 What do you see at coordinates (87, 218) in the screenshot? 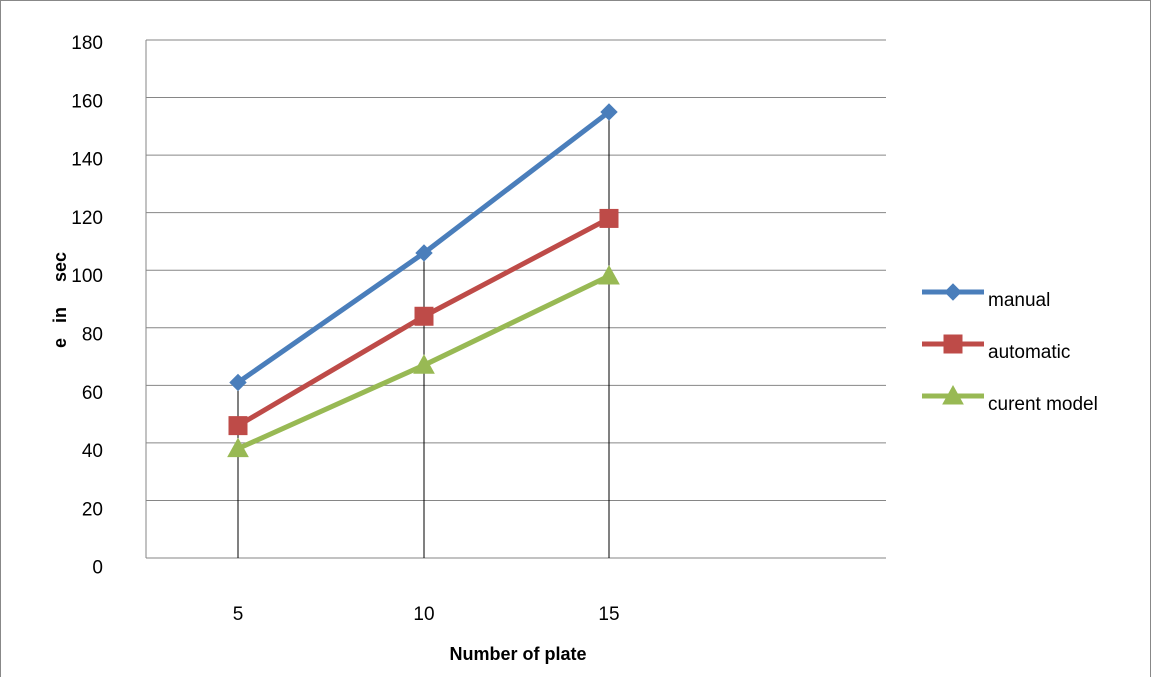
I see `y-tick-label: 120` at bounding box center [87, 218].